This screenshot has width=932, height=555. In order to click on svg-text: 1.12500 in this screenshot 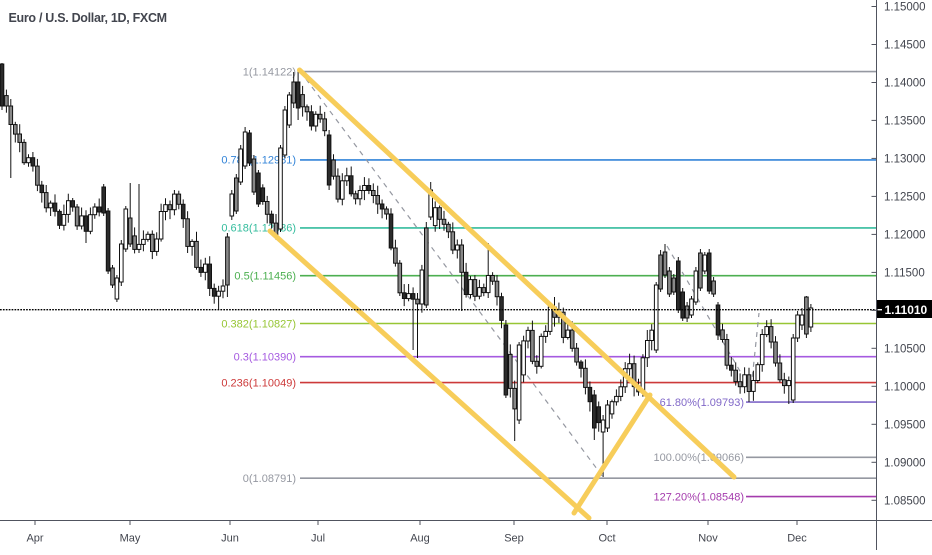, I will do `click(905, 197)`.